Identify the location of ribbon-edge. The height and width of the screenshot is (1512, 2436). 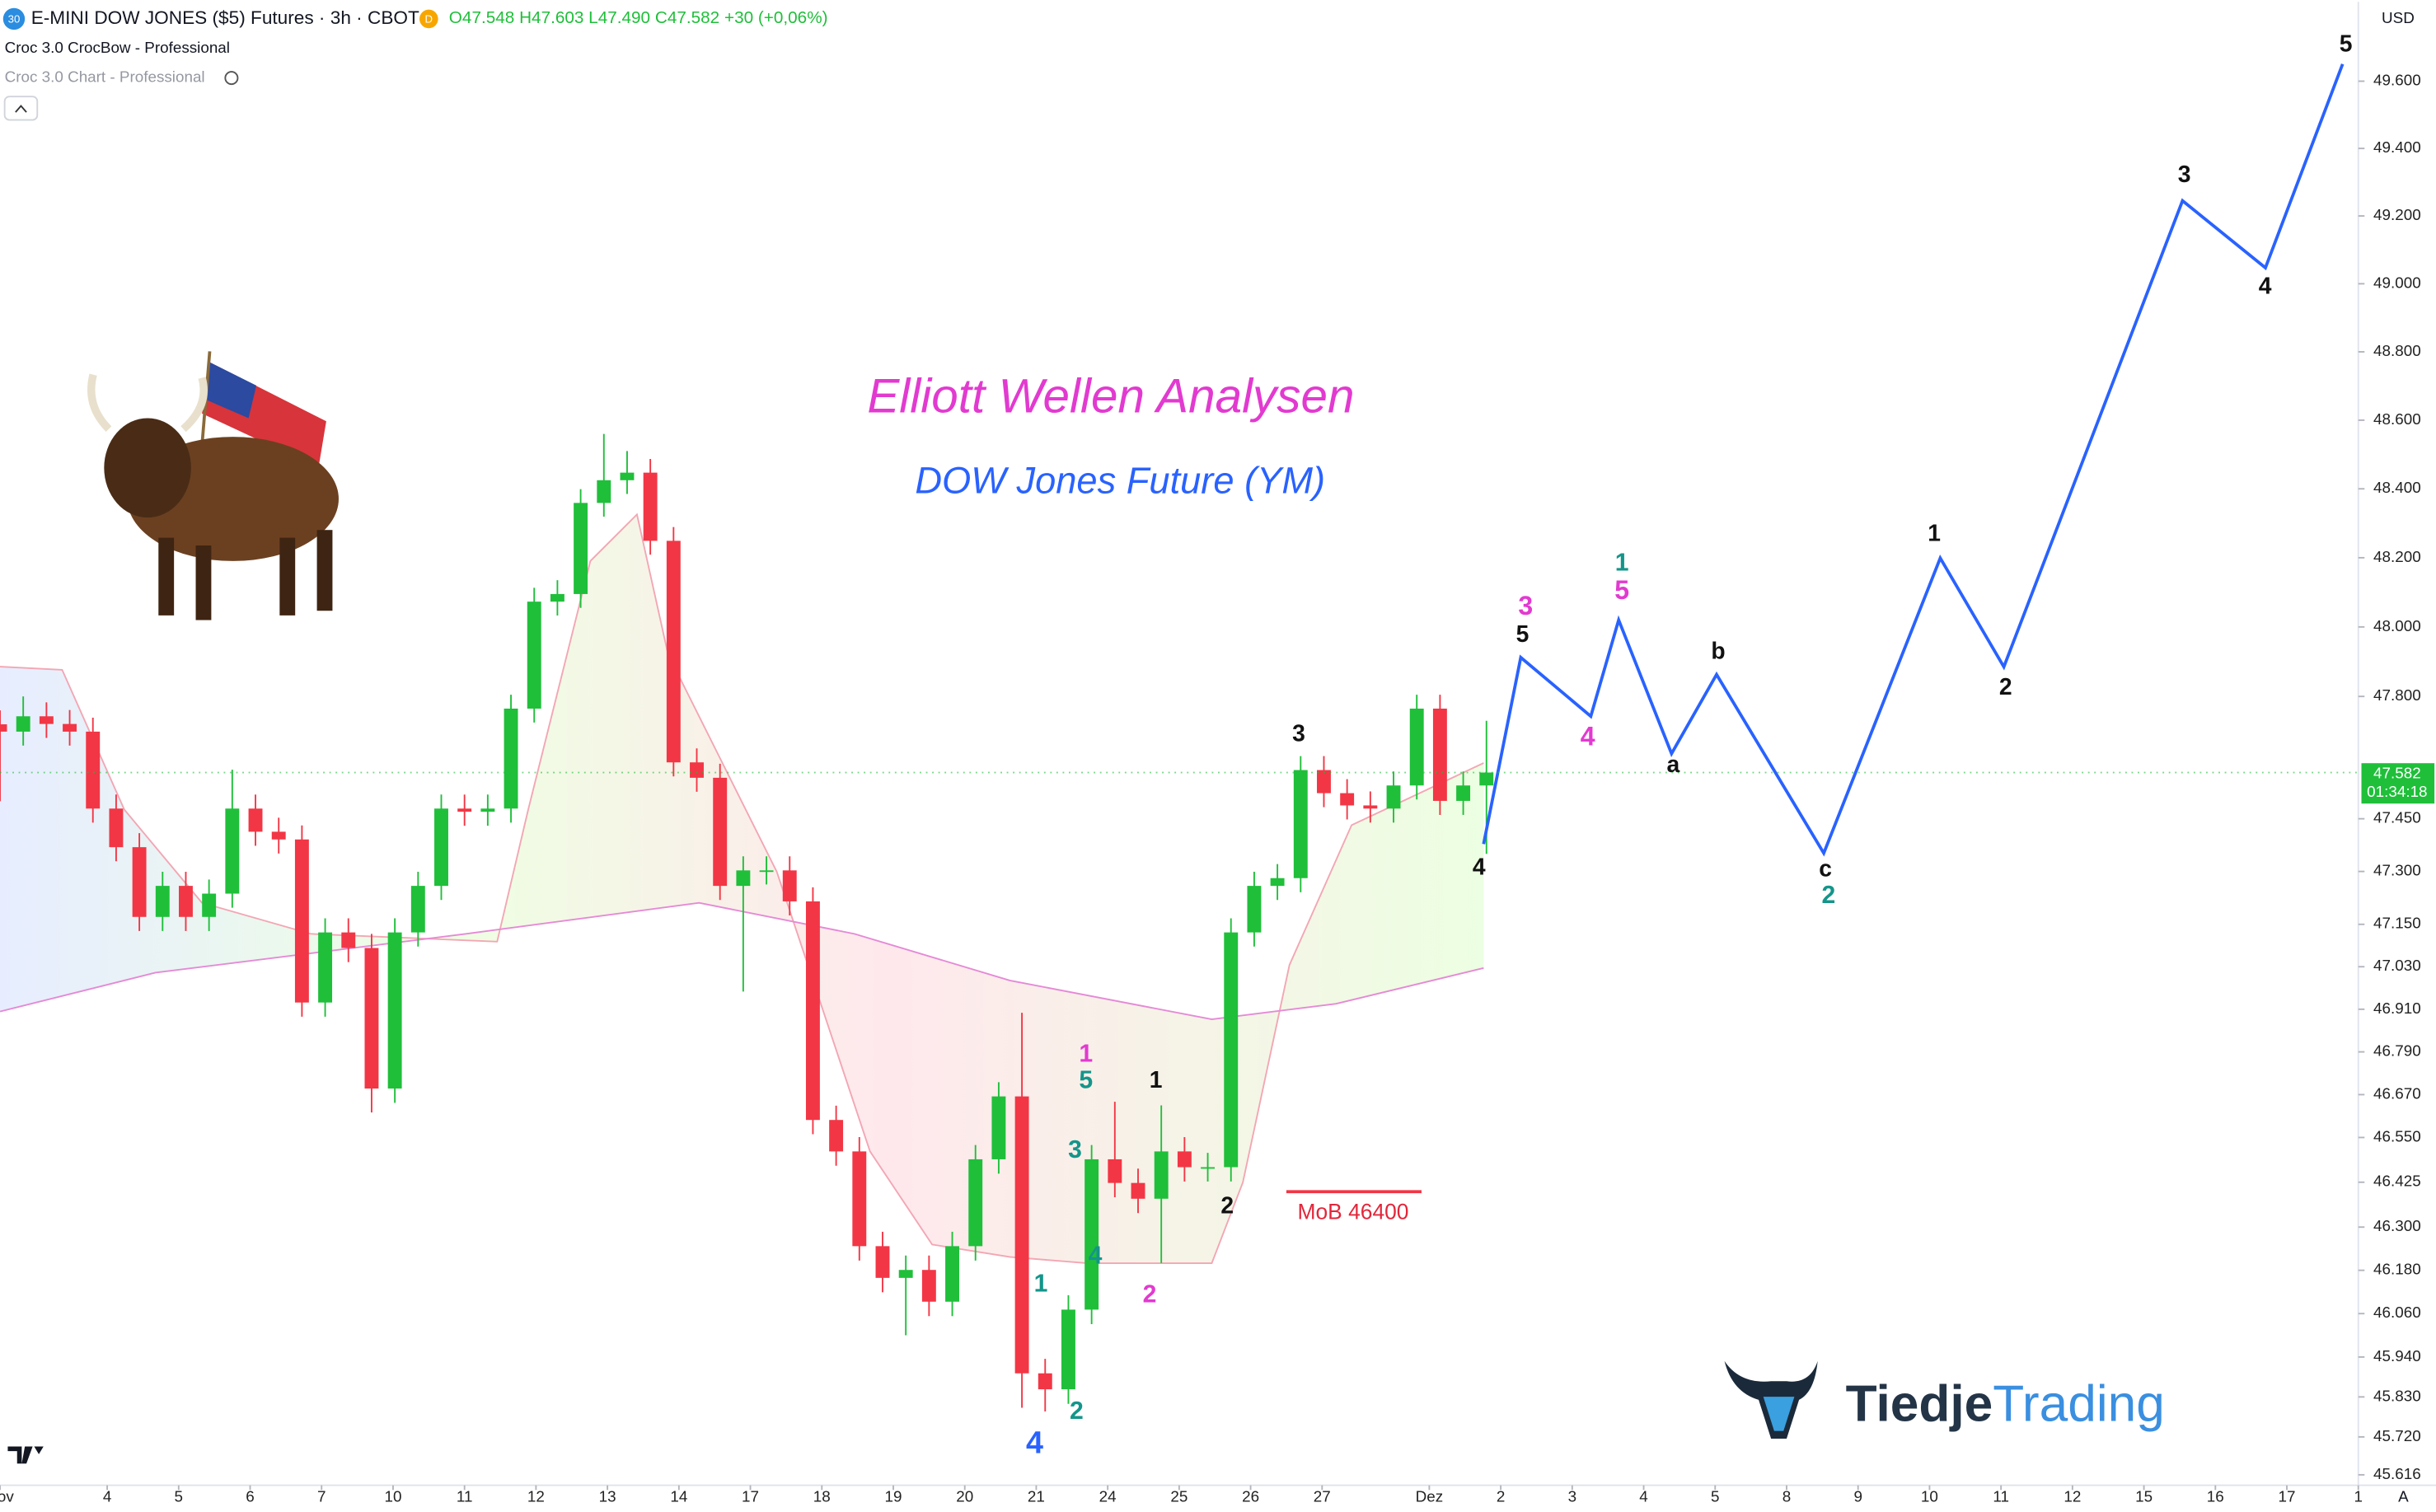
(742, 960).